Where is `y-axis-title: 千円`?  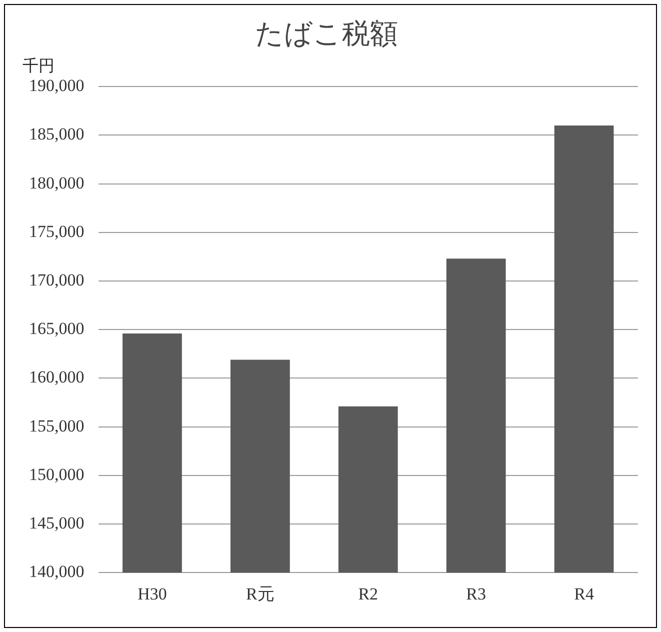 y-axis-title: 千円 is located at coordinates (38, 65).